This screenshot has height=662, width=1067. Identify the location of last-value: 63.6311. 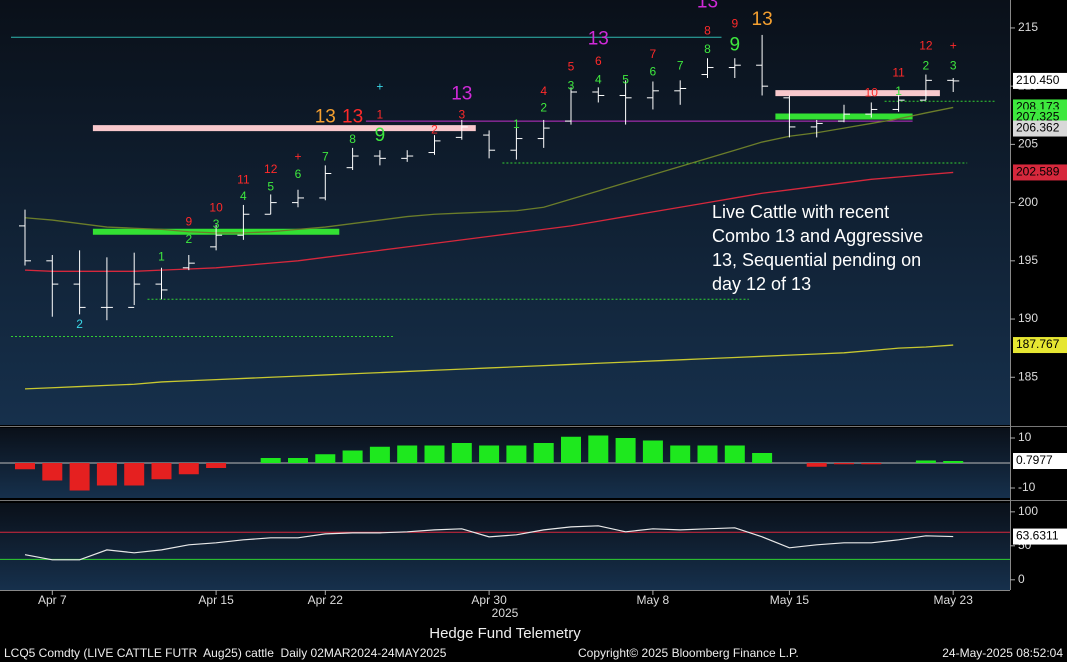
(1037, 536).